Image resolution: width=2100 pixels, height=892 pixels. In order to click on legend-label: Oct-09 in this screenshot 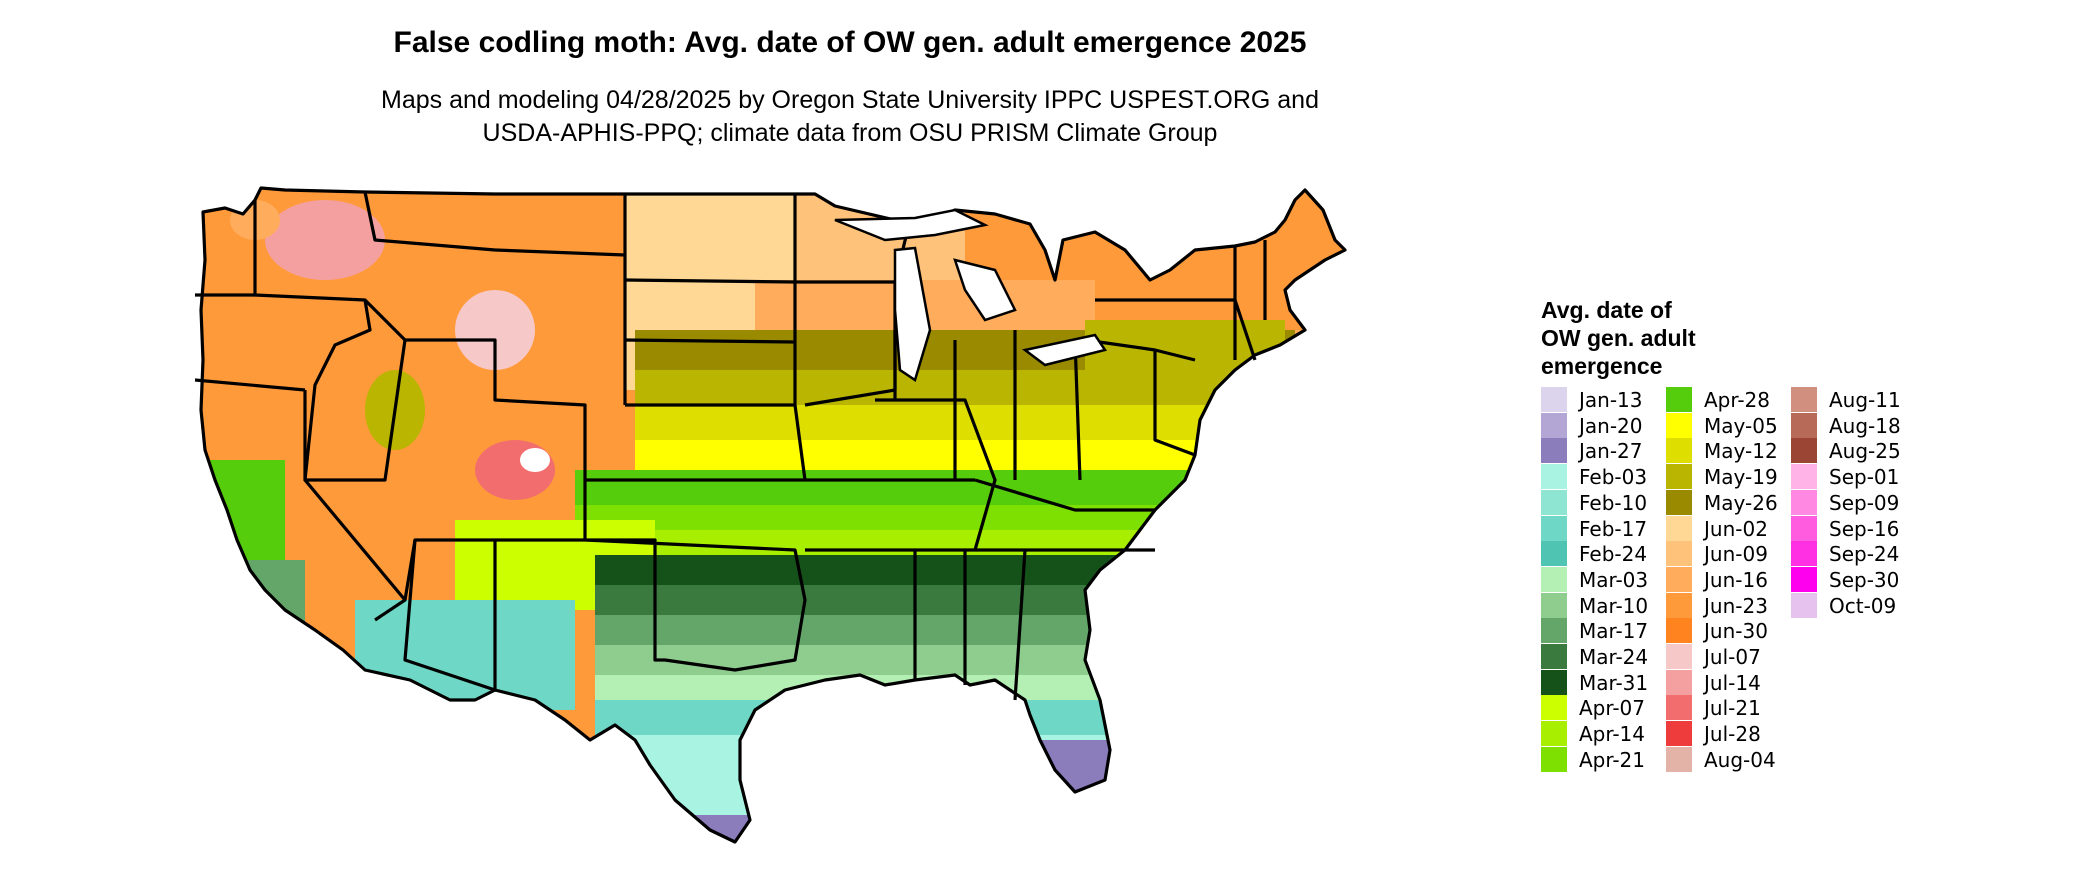, I will do `click(1863, 605)`.